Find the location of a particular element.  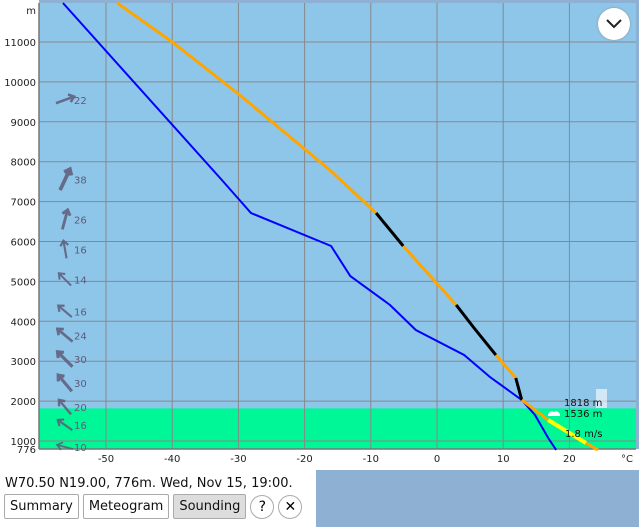

y-axis-unit: m is located at coordinates (31, 11).